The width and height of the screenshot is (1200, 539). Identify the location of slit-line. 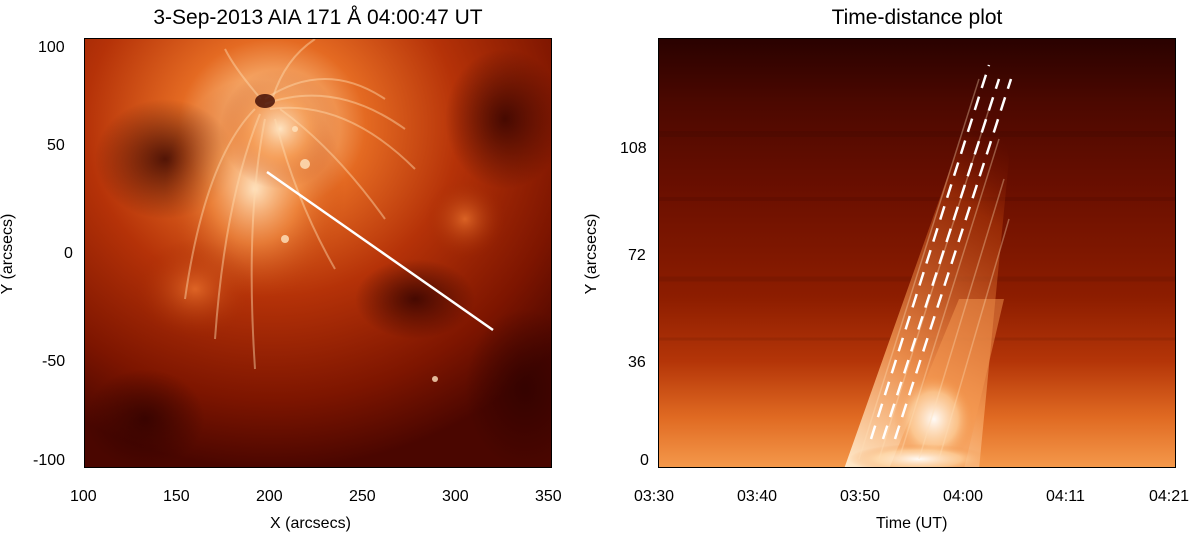
(380, 251).